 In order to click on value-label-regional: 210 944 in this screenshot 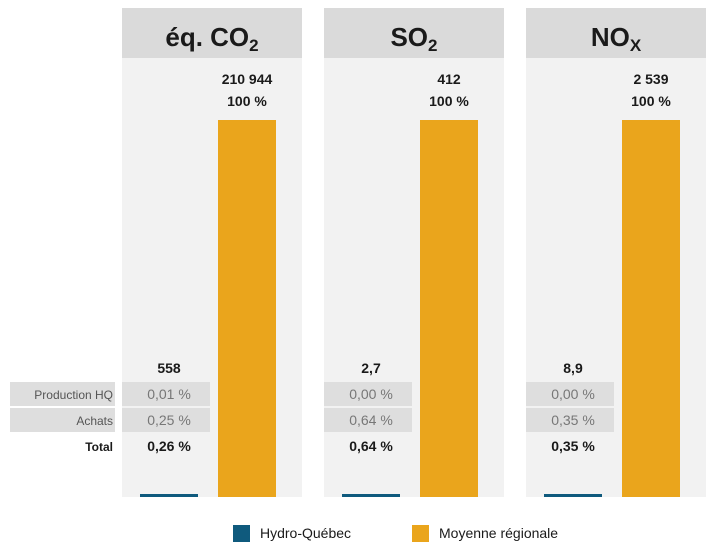, I will do `click(247, 79)`.